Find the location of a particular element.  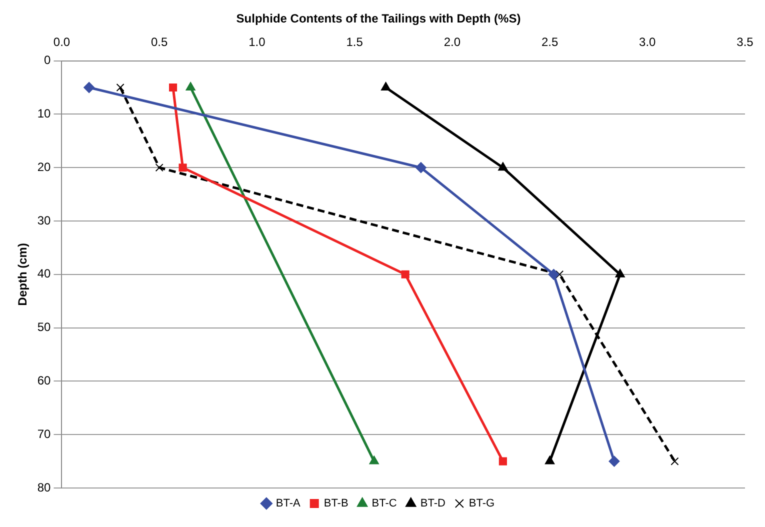

x-tick-label: 0.0 is located at coordinates (61, 41).